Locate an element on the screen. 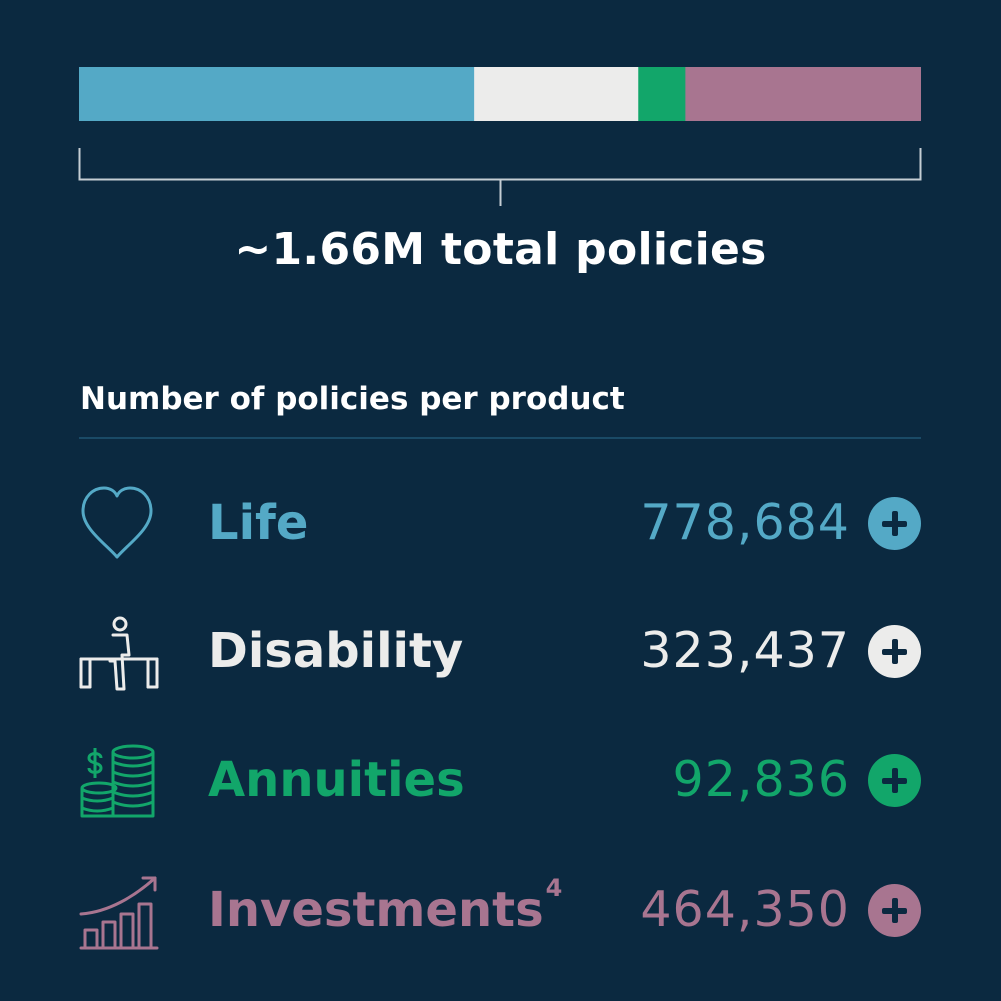 Image resolution: width=1001 pixels, height=1001 pixels. stacked-bar is located at coordinates (500, 94).